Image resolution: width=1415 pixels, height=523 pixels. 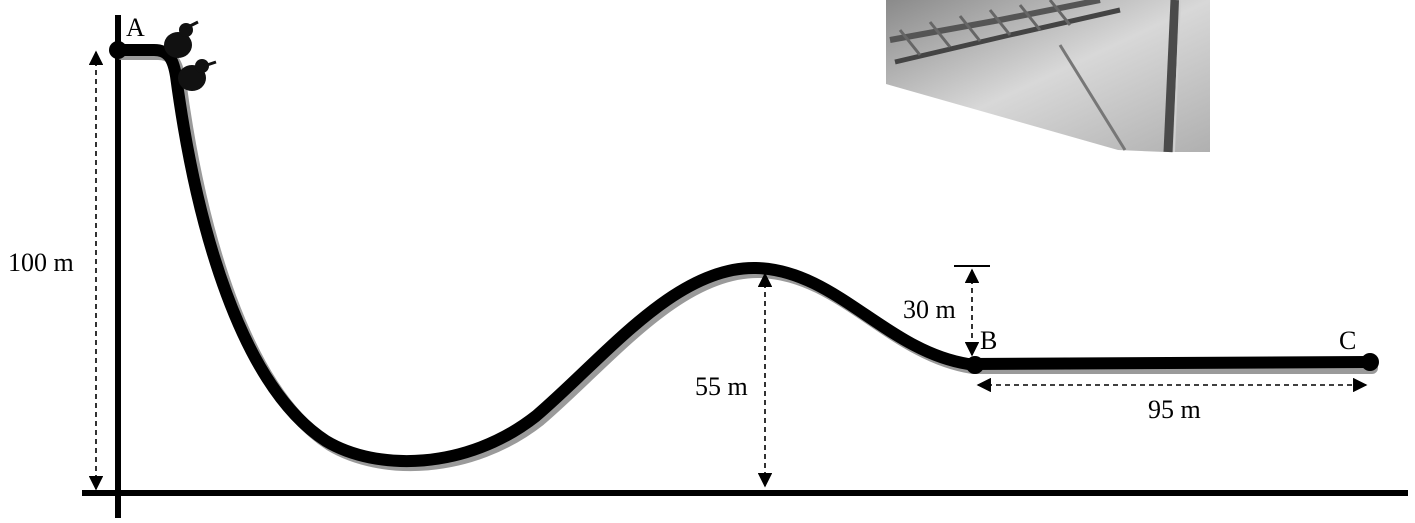 What do you see at coordinates (135, 27) in the screenshot?
I see `point-a-label: A` at bounding box center [135, 27].